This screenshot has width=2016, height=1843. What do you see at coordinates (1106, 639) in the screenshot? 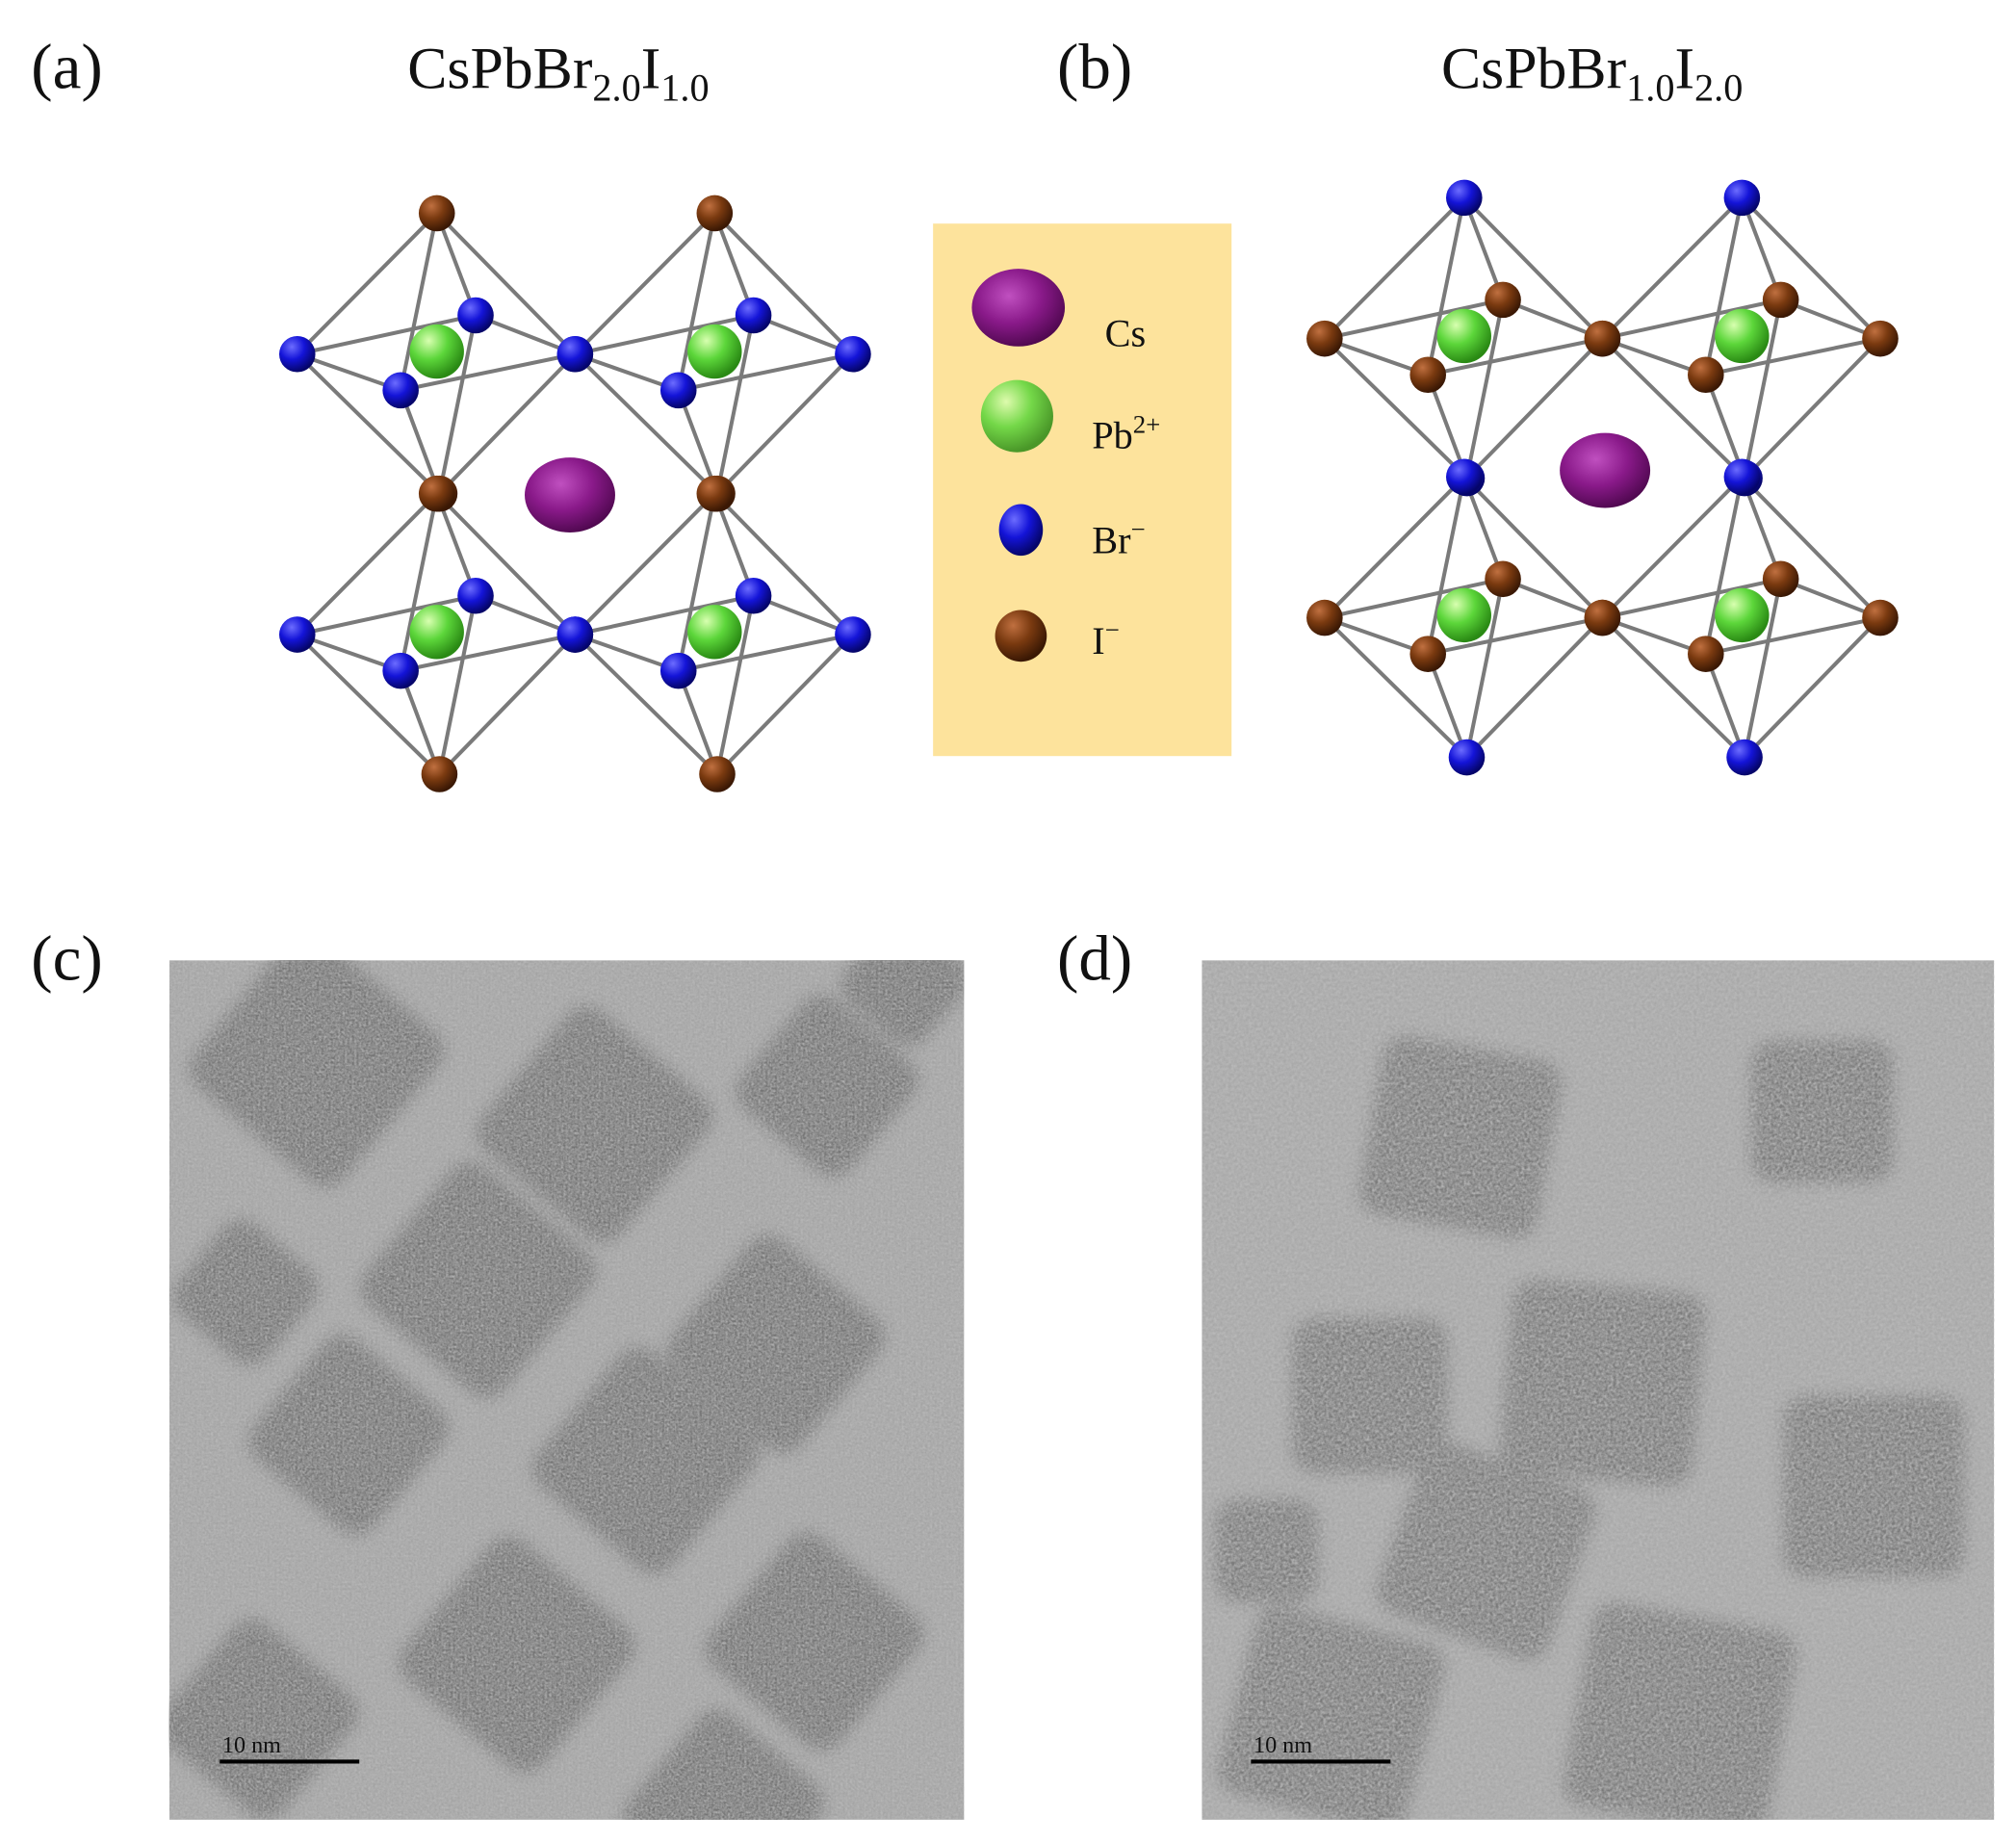
I see `legend-label: I−` at bounding box center [1106, 639].